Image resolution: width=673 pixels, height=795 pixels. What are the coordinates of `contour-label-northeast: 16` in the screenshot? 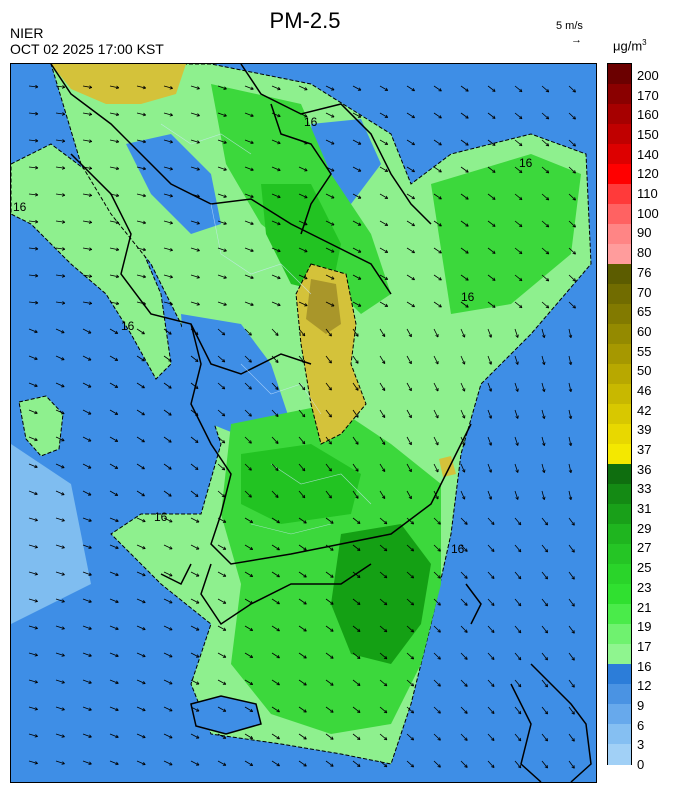 It's located at (526, 163).